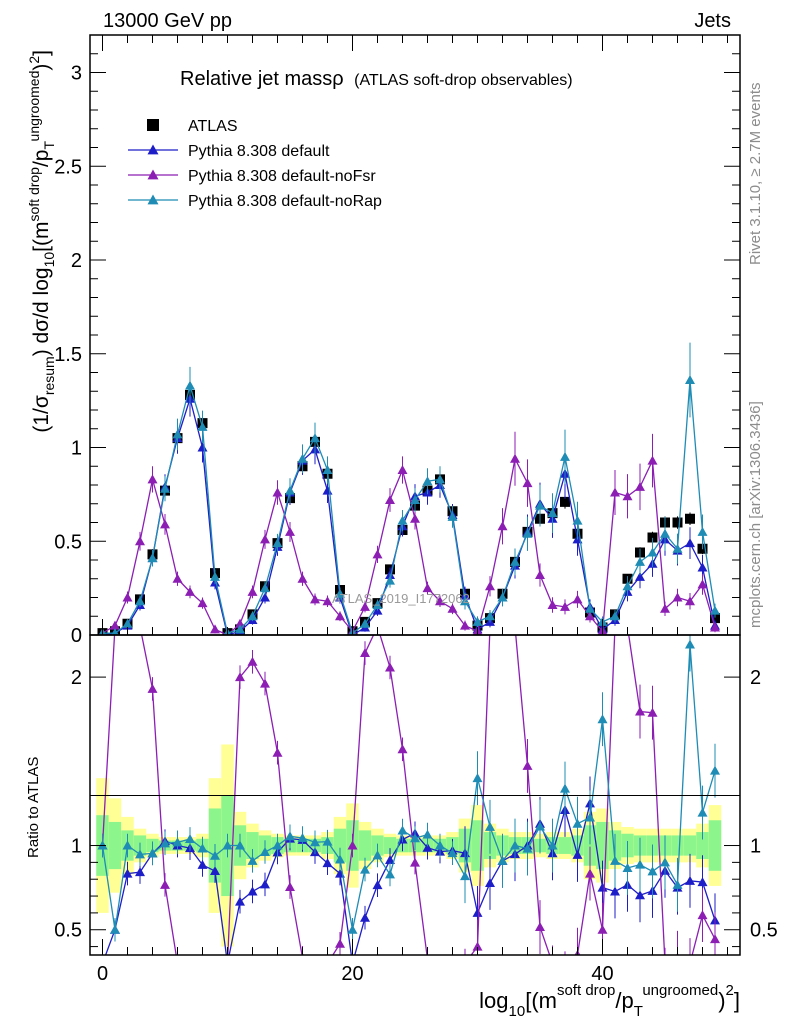 This screenshot has height=1024, width=786. Describe the element at coordinates (76, 847) in the screenshot. I see `ratio-y-tick-label-left: 1` at that location.